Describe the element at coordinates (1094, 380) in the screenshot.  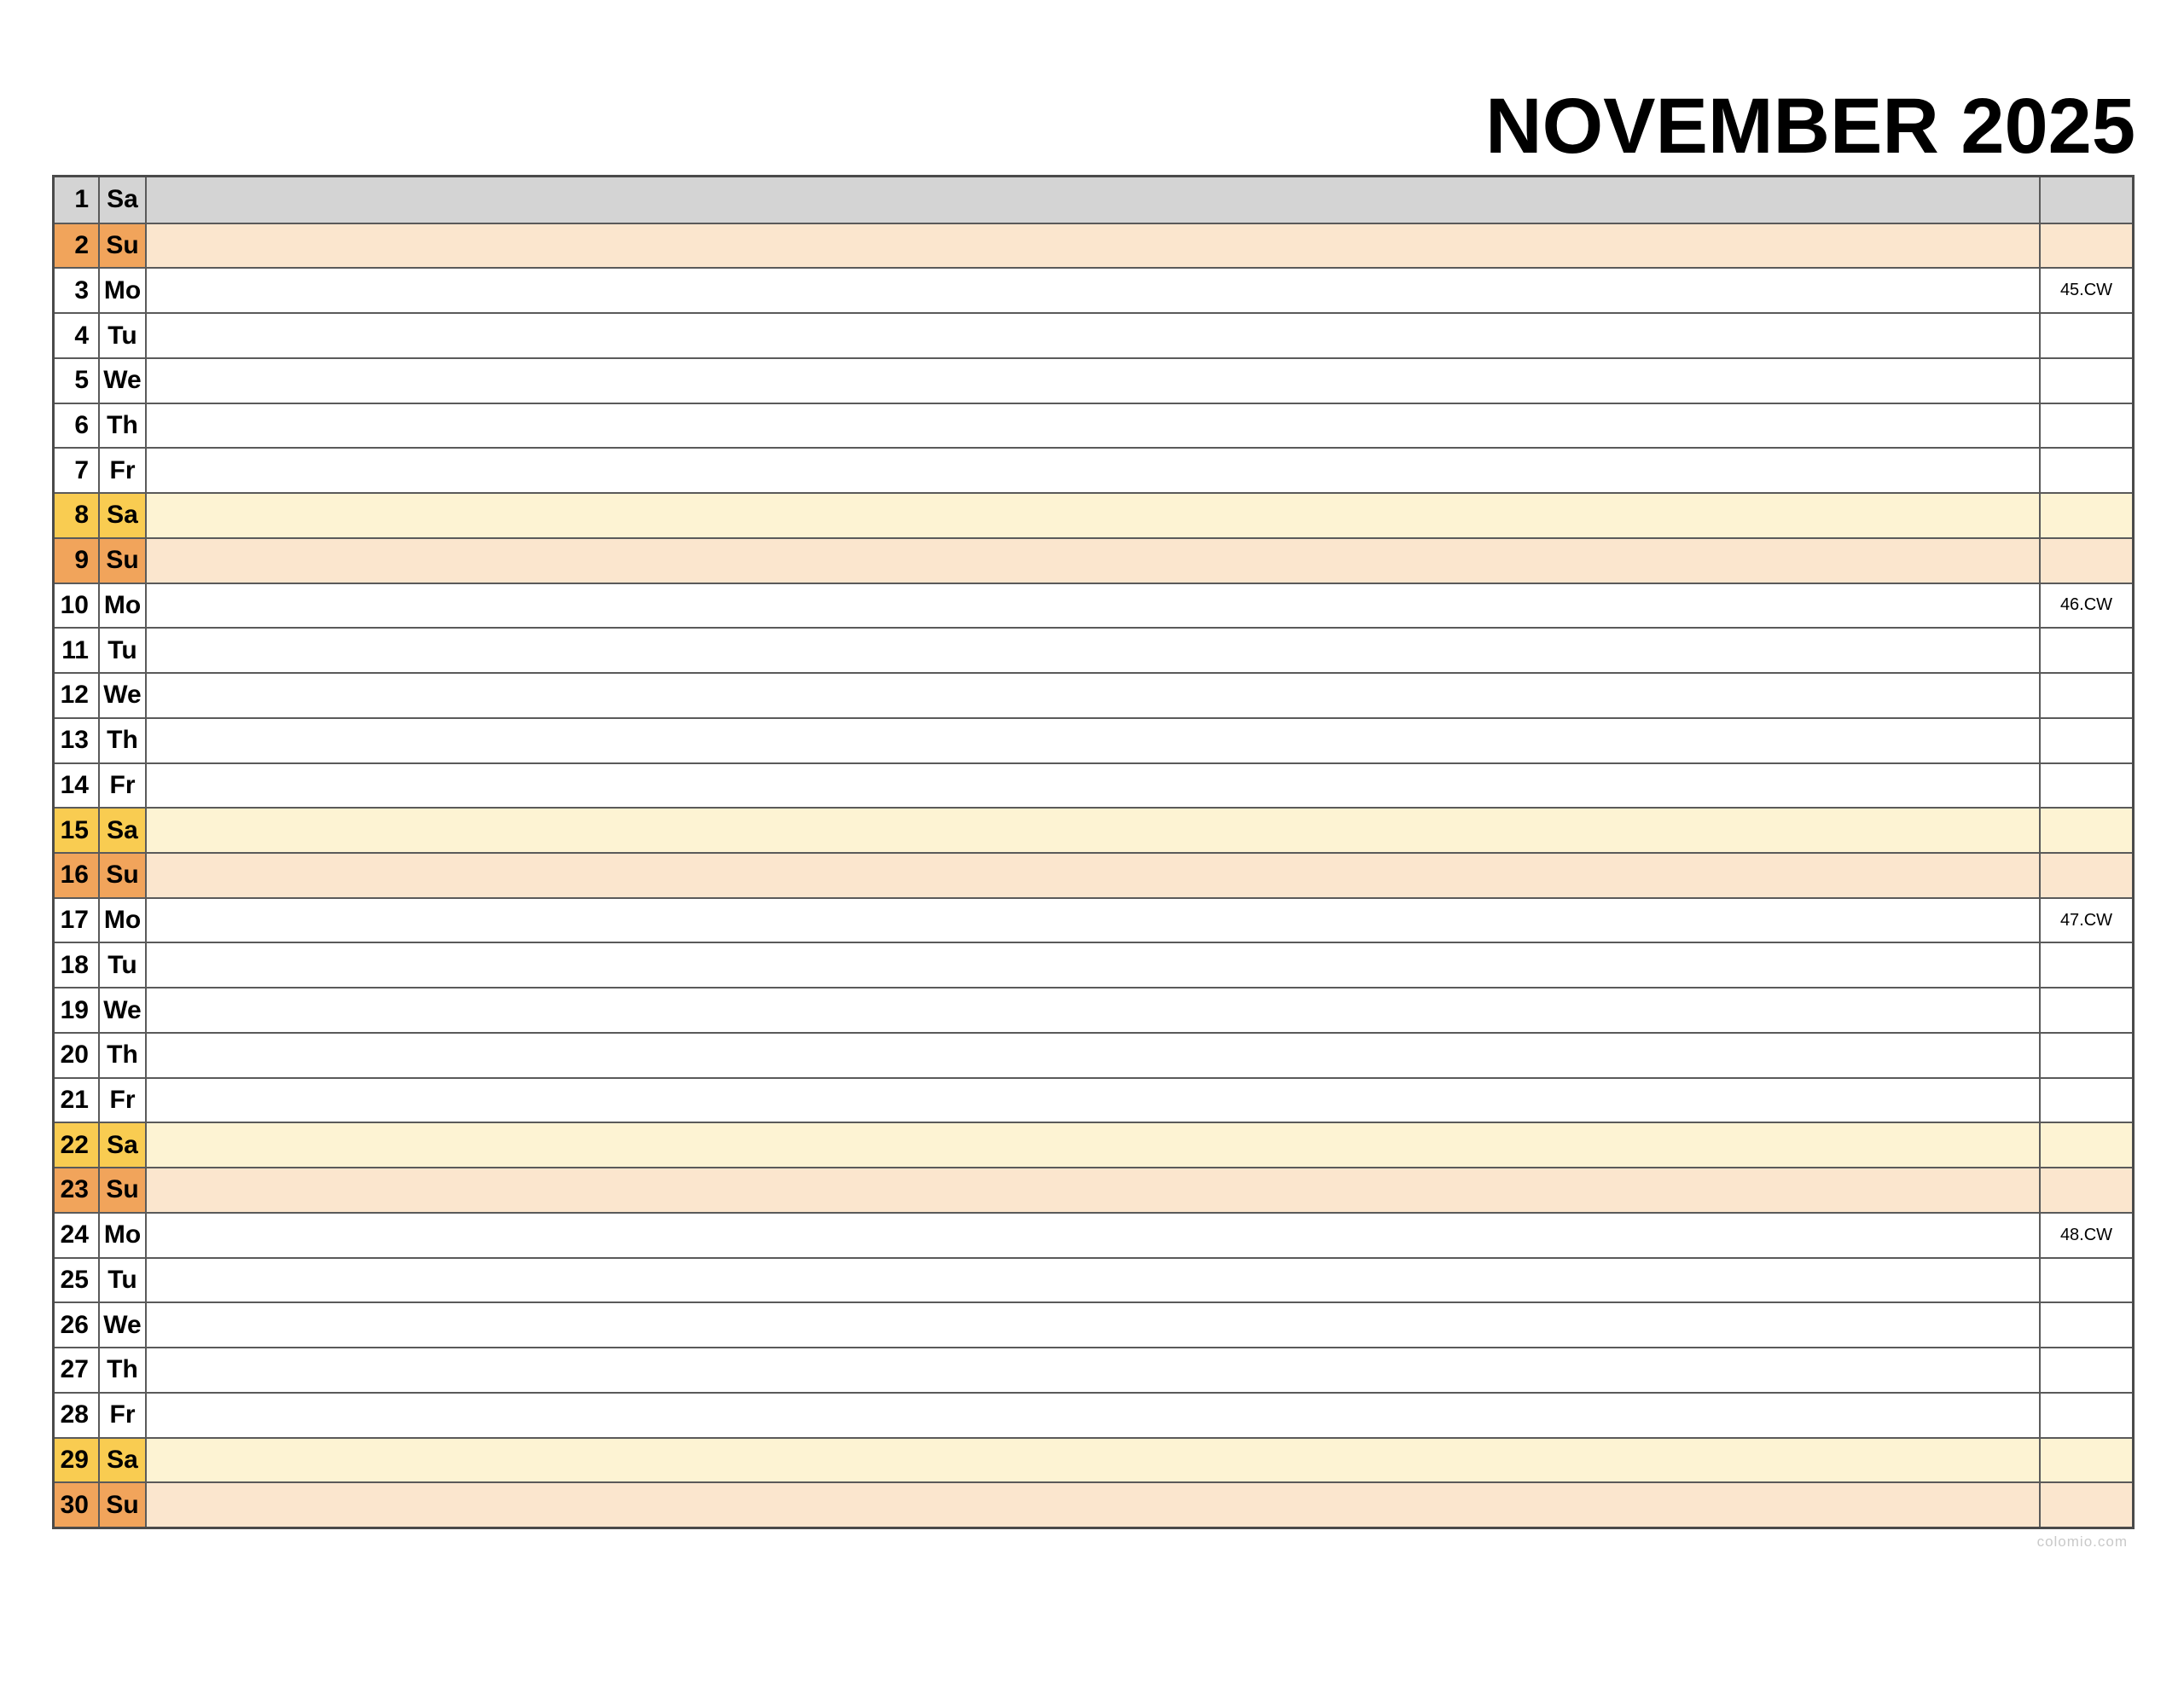
I see `calendar-row: 5 We` at that location.